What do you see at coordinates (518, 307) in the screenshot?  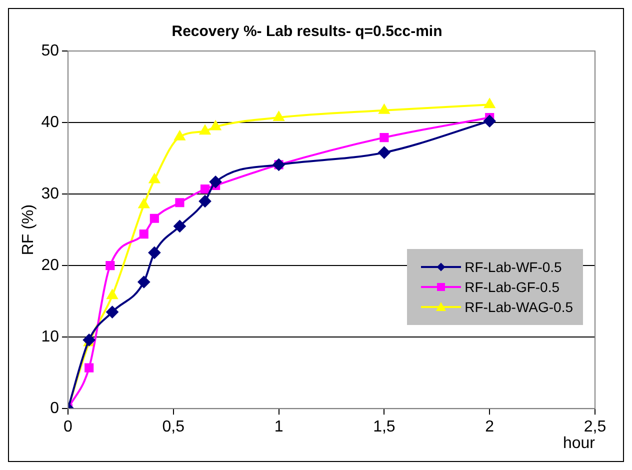 I see `legend-label: RF-Lab-WAG-0.5` at bounding box center [518, 307].